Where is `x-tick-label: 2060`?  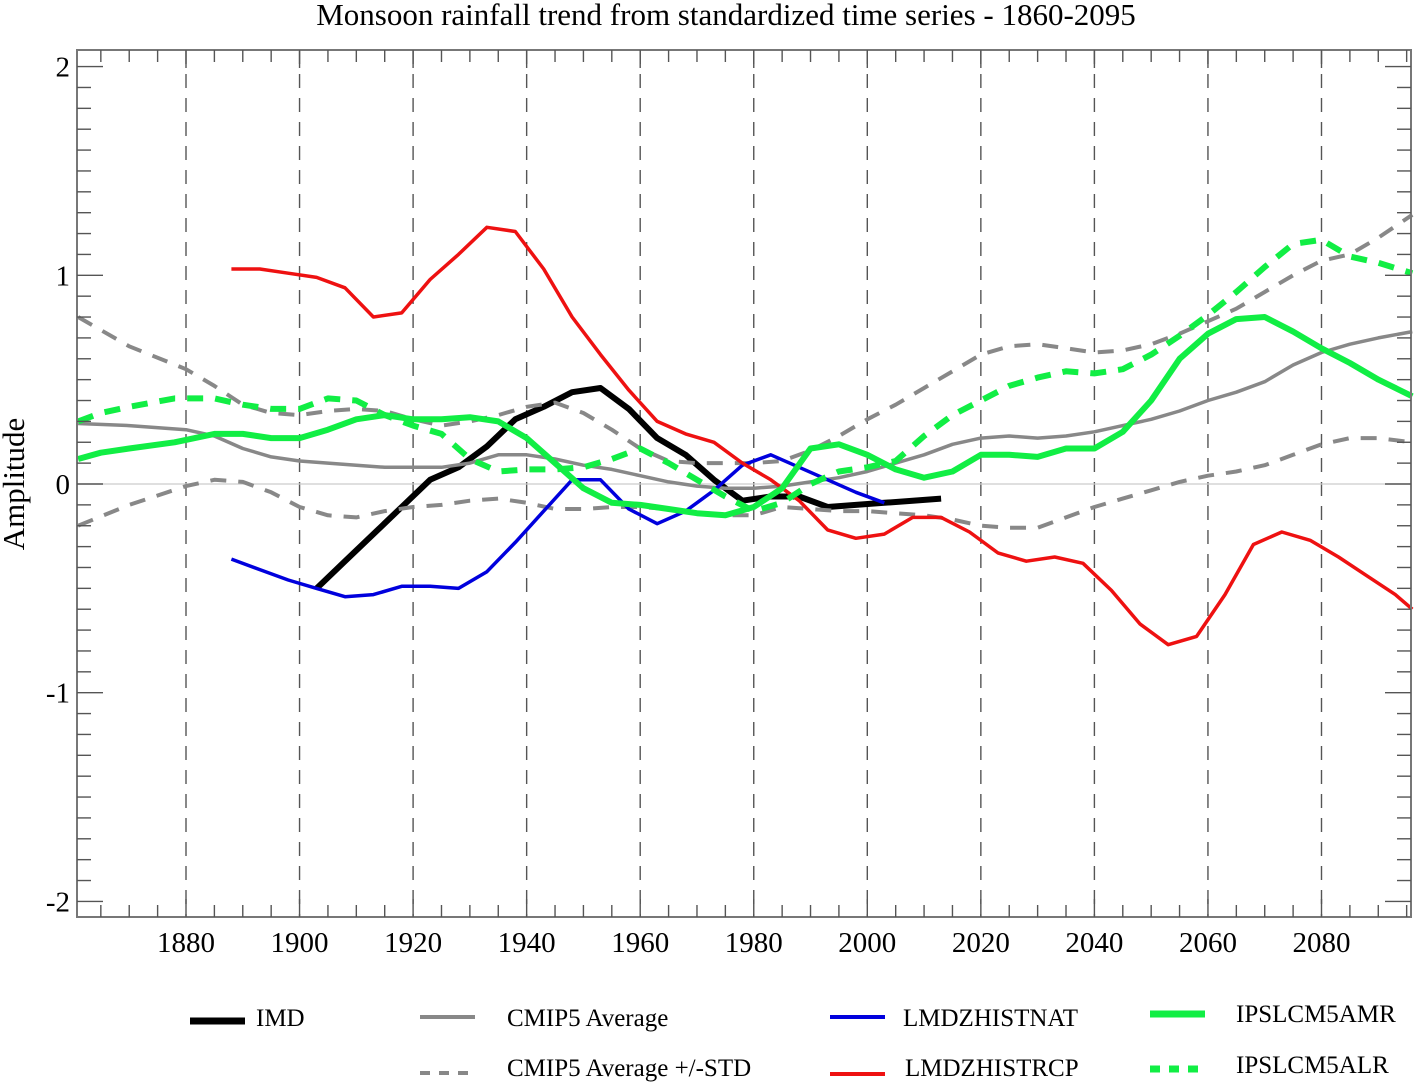
x-tick-label: 2060 is located at coordinates (1208, 943).